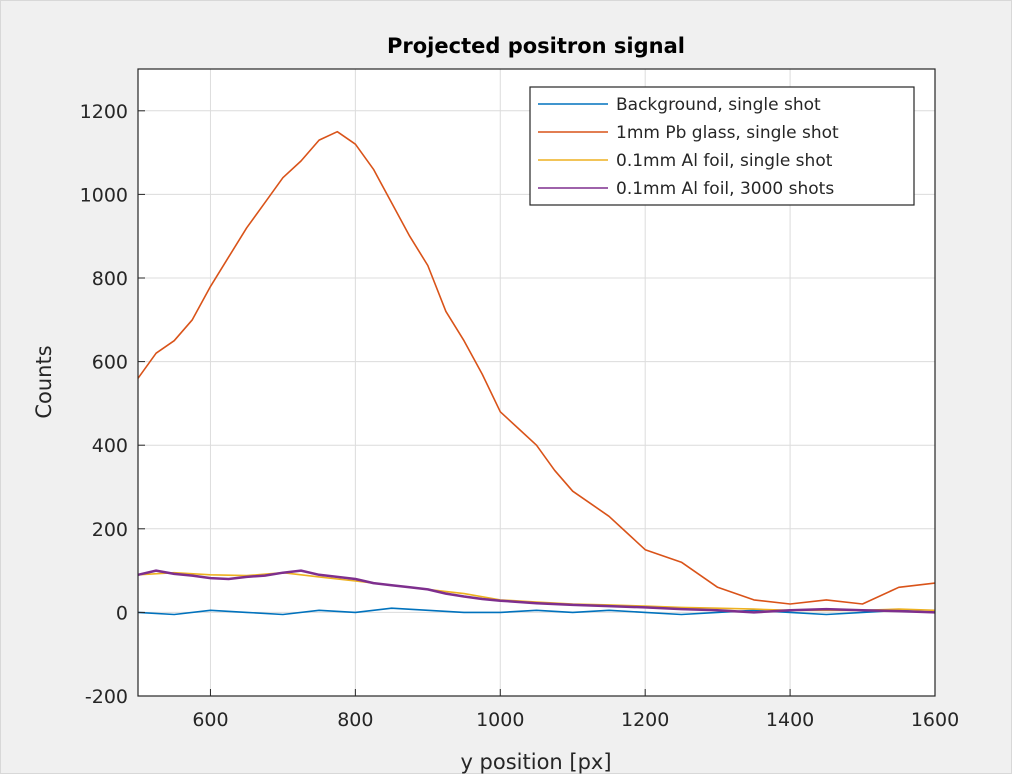  Describe the element at coordinates (104, 195) in the screenshot. I see `y-tick-label: 1000` at that location.